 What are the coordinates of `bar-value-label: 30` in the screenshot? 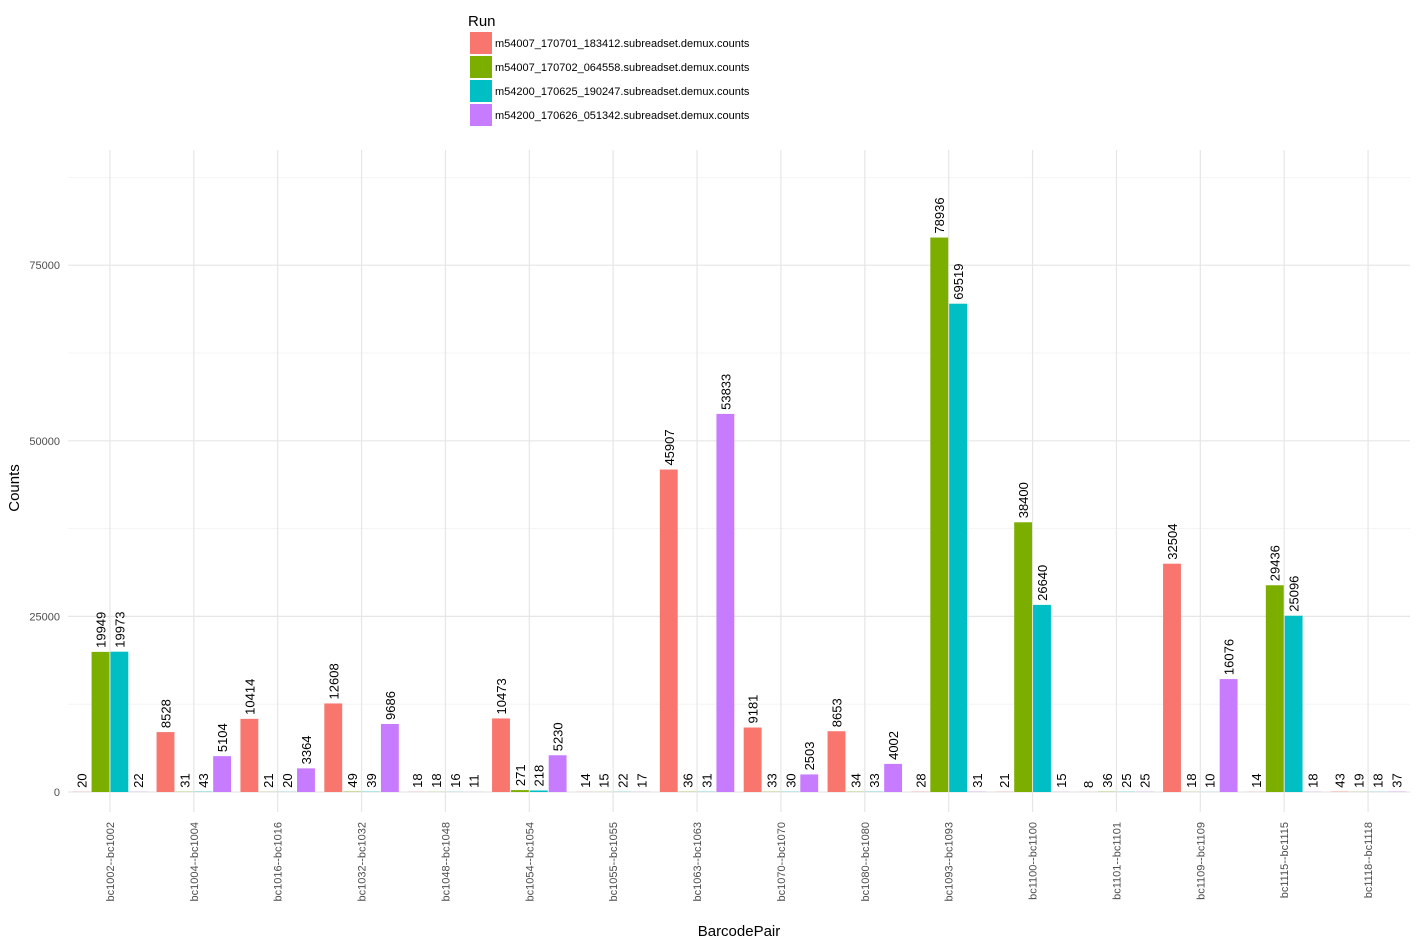 It's located at (790, 780).